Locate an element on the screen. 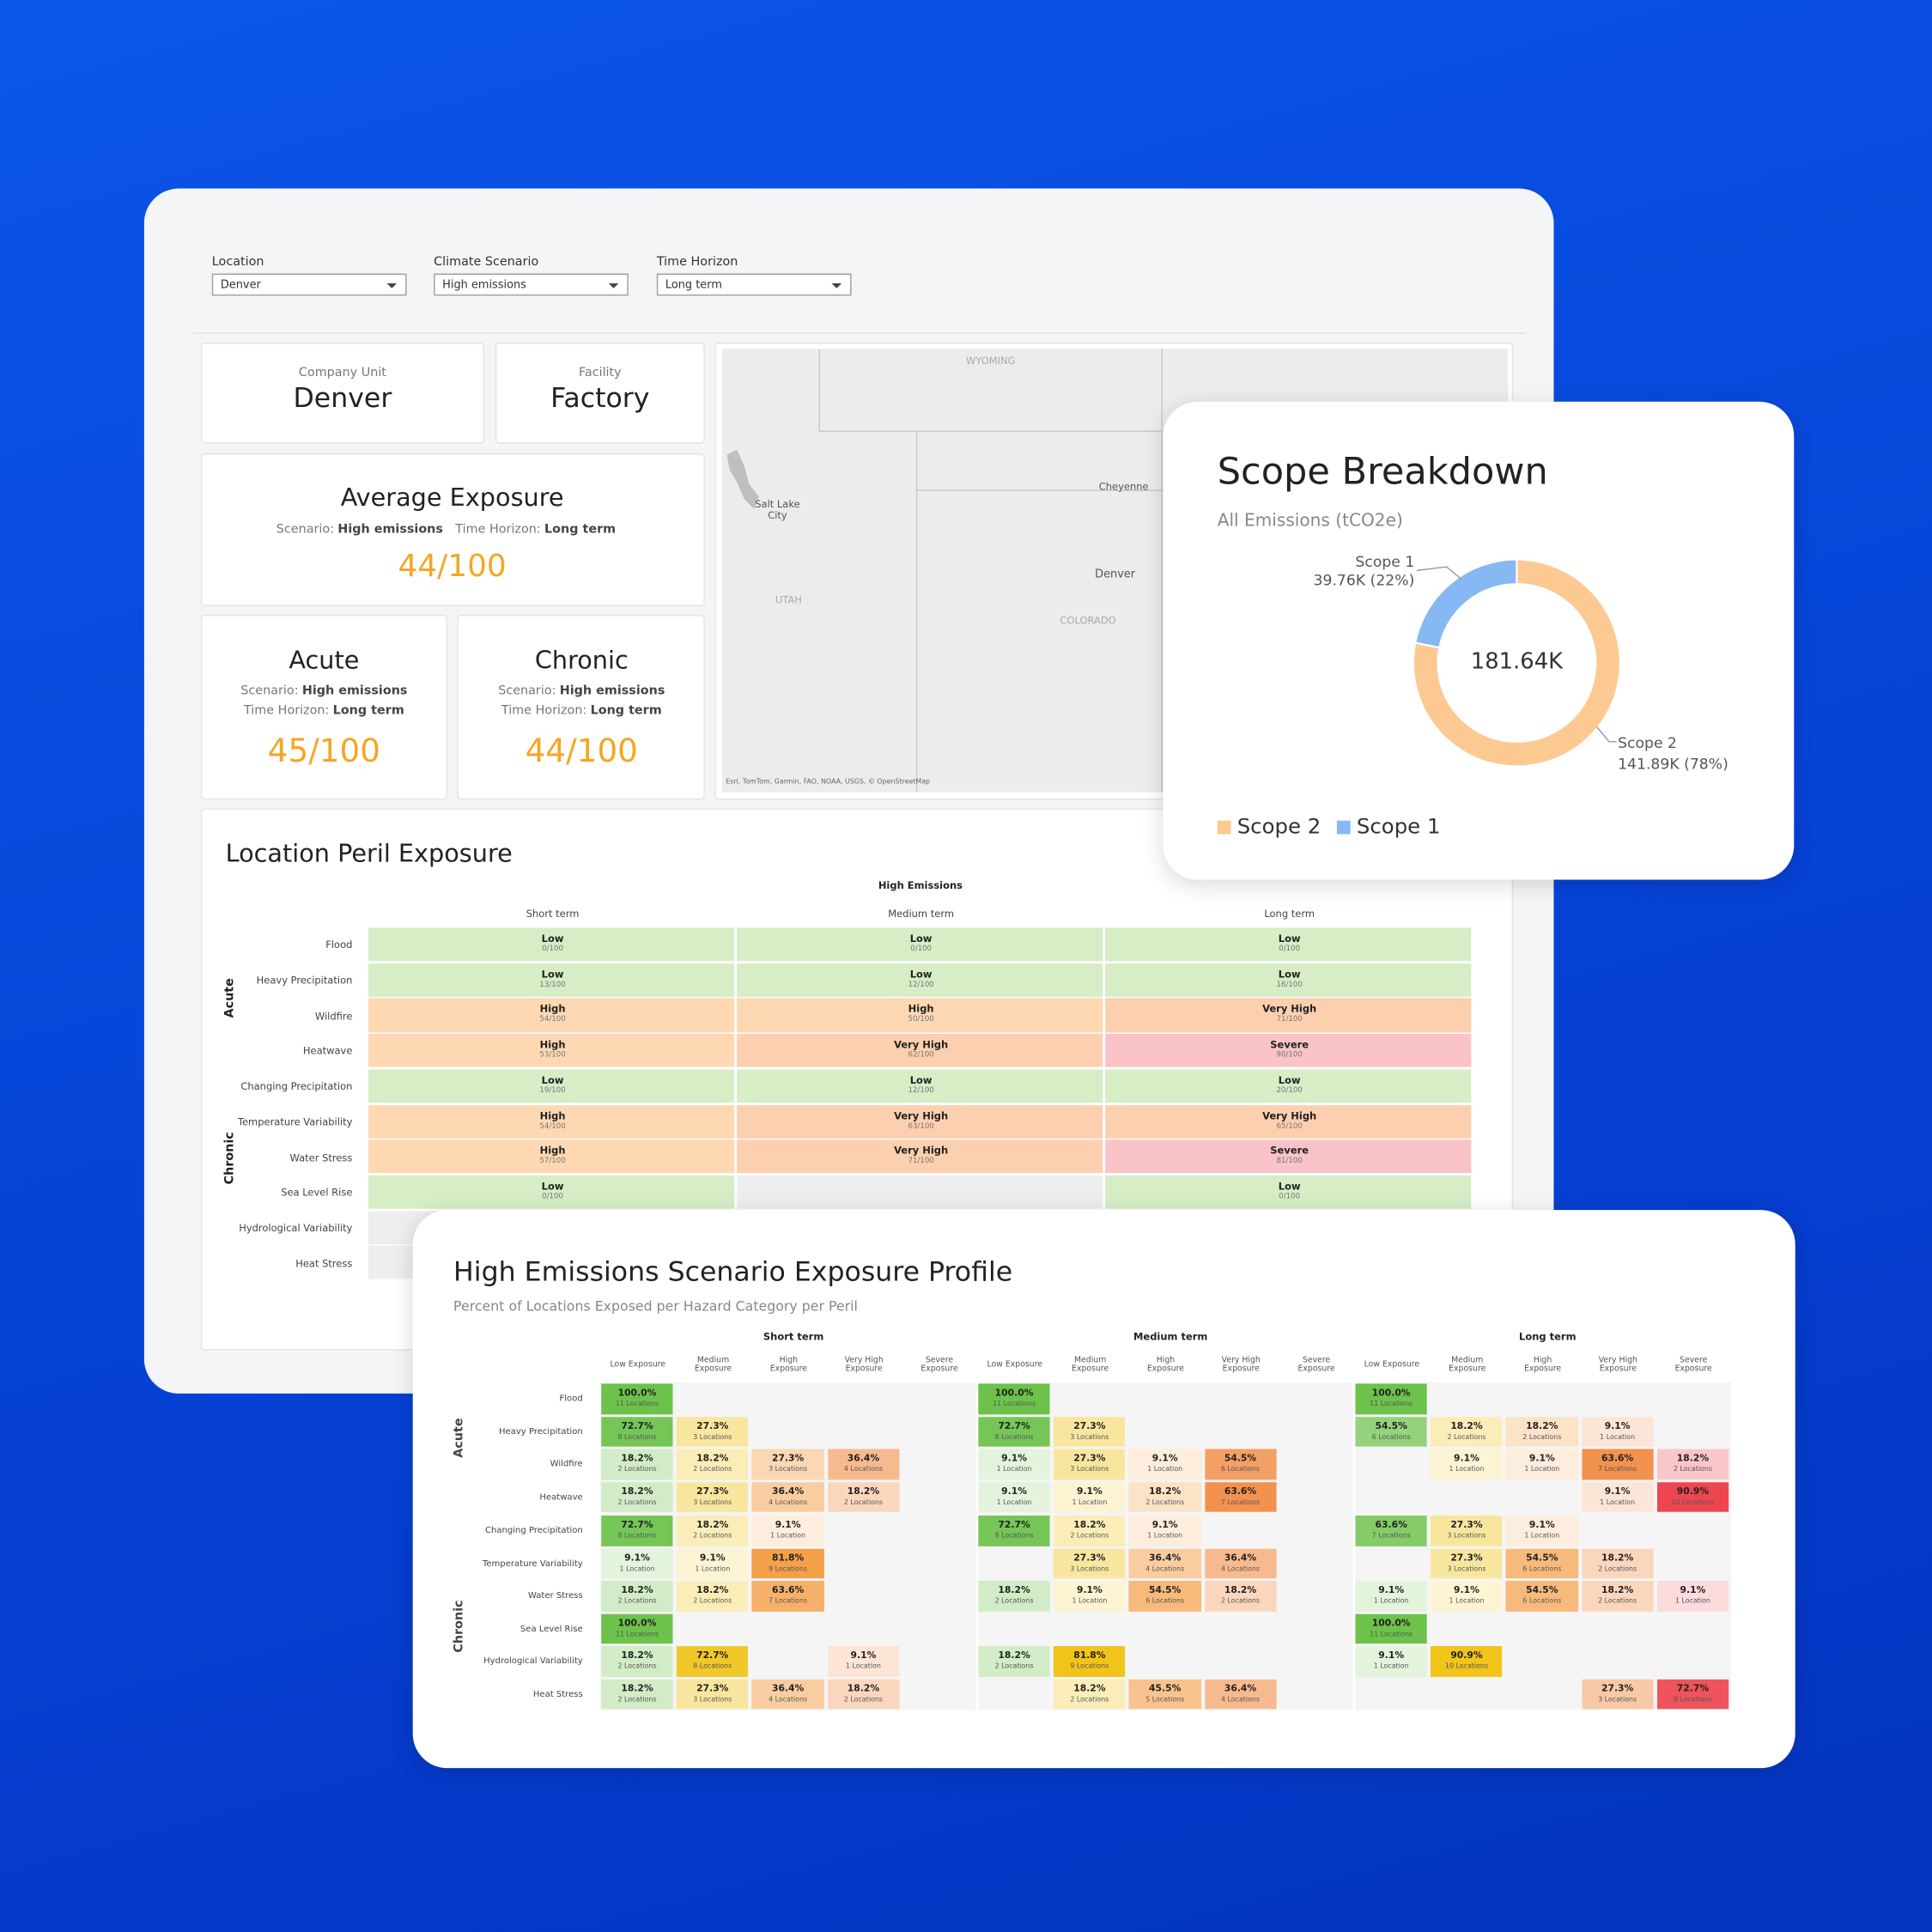 The image size is (1932, 1932). cell-percent: 63.6% is located at coordinates (788, 1589).